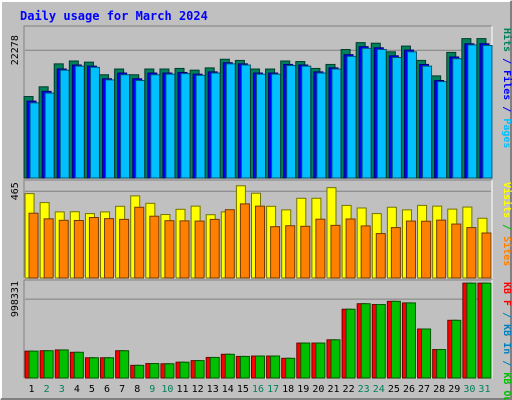 Image resolution: width=512 pixels, height=400 pixels. What do you see at coordinates (213, 389) in the screenshot?
I see `x-tick-label: 13` at bounding box center [213, 389].